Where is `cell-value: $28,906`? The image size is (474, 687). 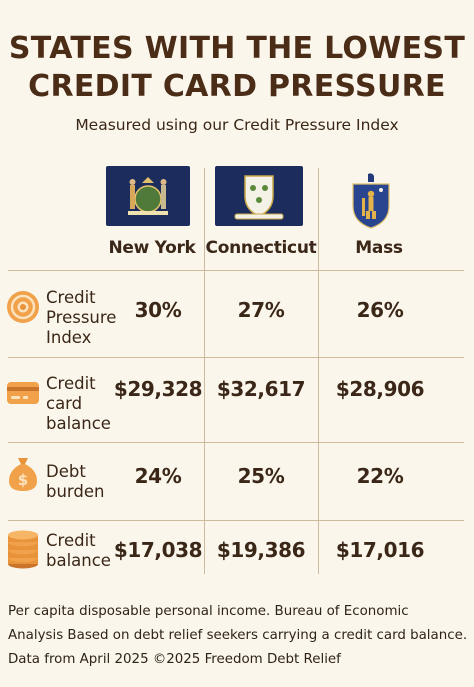 cell-value: $28,906 is located at coordinates (380, 389).